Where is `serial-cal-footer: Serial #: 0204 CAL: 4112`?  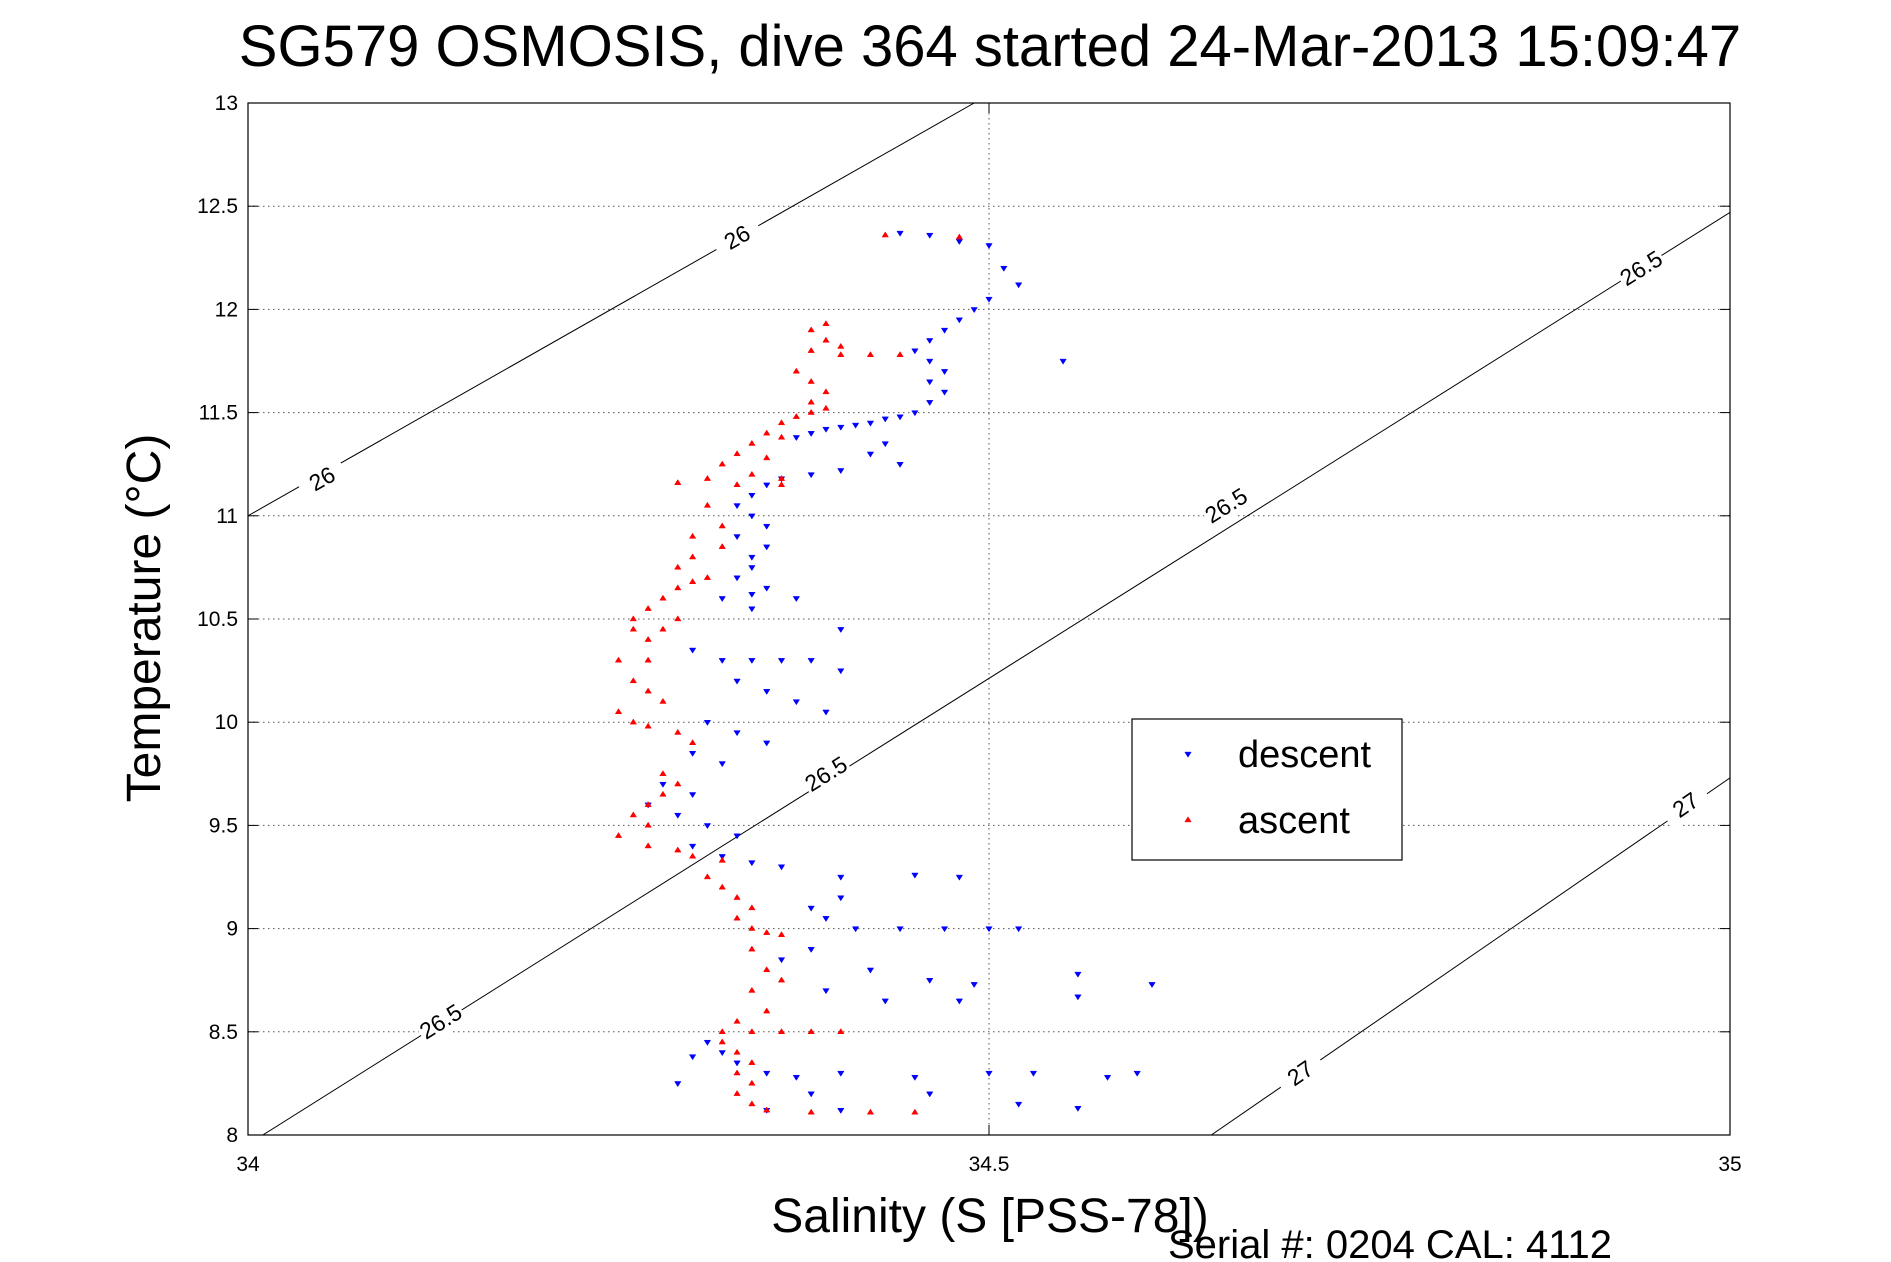
serial-cal-footer: Serial #: 0204 CAL: 4112 is located at coordinates (1390, 1242).